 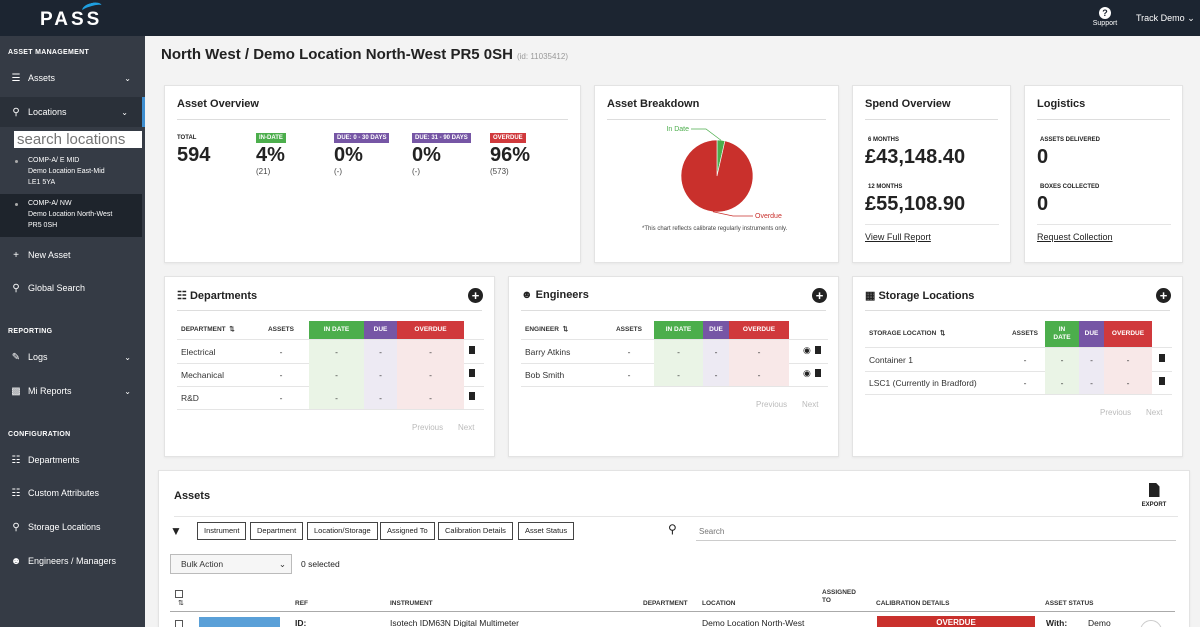 I want to click on col-header-engineer: ENGINEER ⇅, so click(x=565, y=330).